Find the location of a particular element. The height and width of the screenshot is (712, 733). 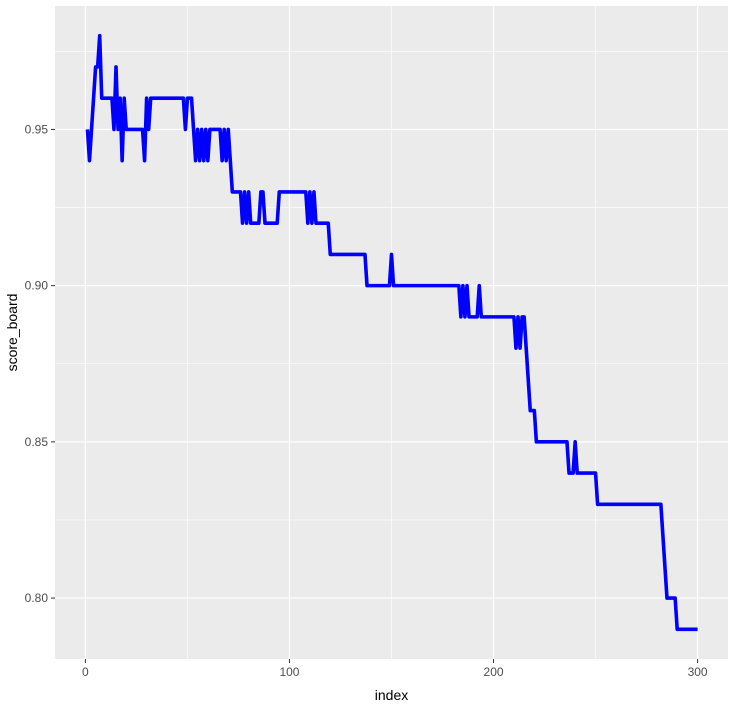

x-axis-title: index is located at coordinates (391, 695).